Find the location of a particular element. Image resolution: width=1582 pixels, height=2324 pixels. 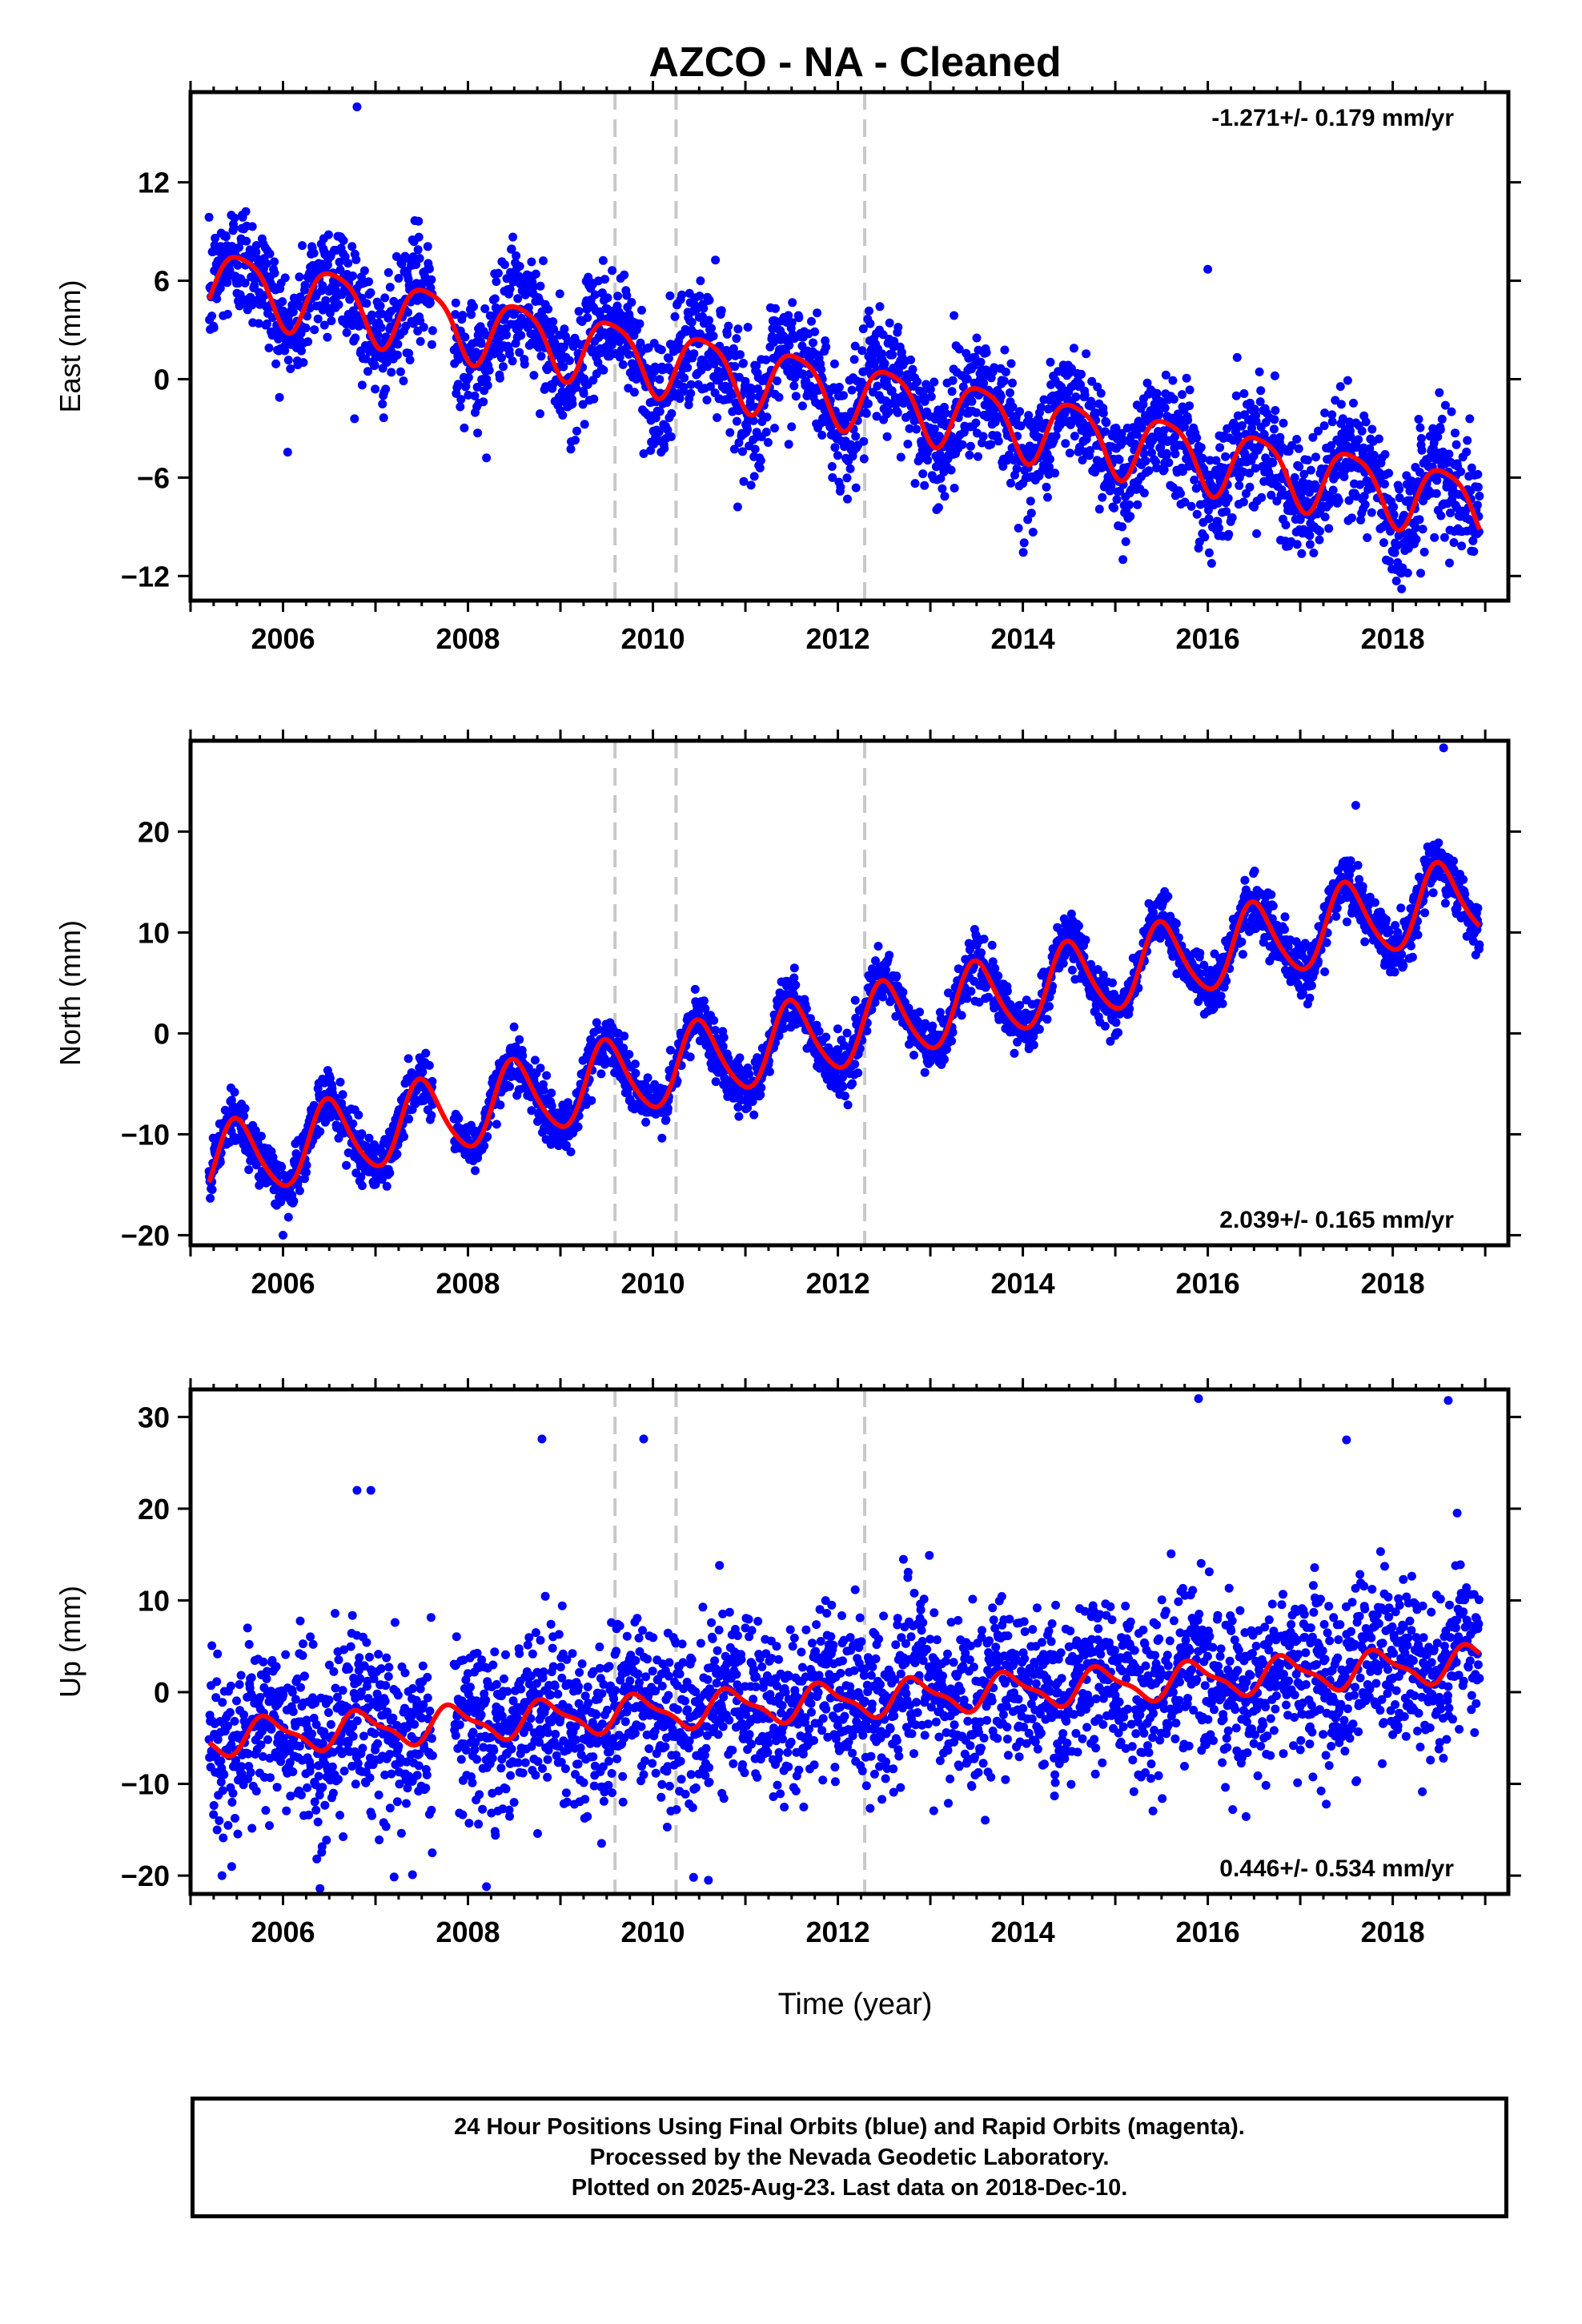

y-tick-label: 12 is located at coordinates (154, 183).